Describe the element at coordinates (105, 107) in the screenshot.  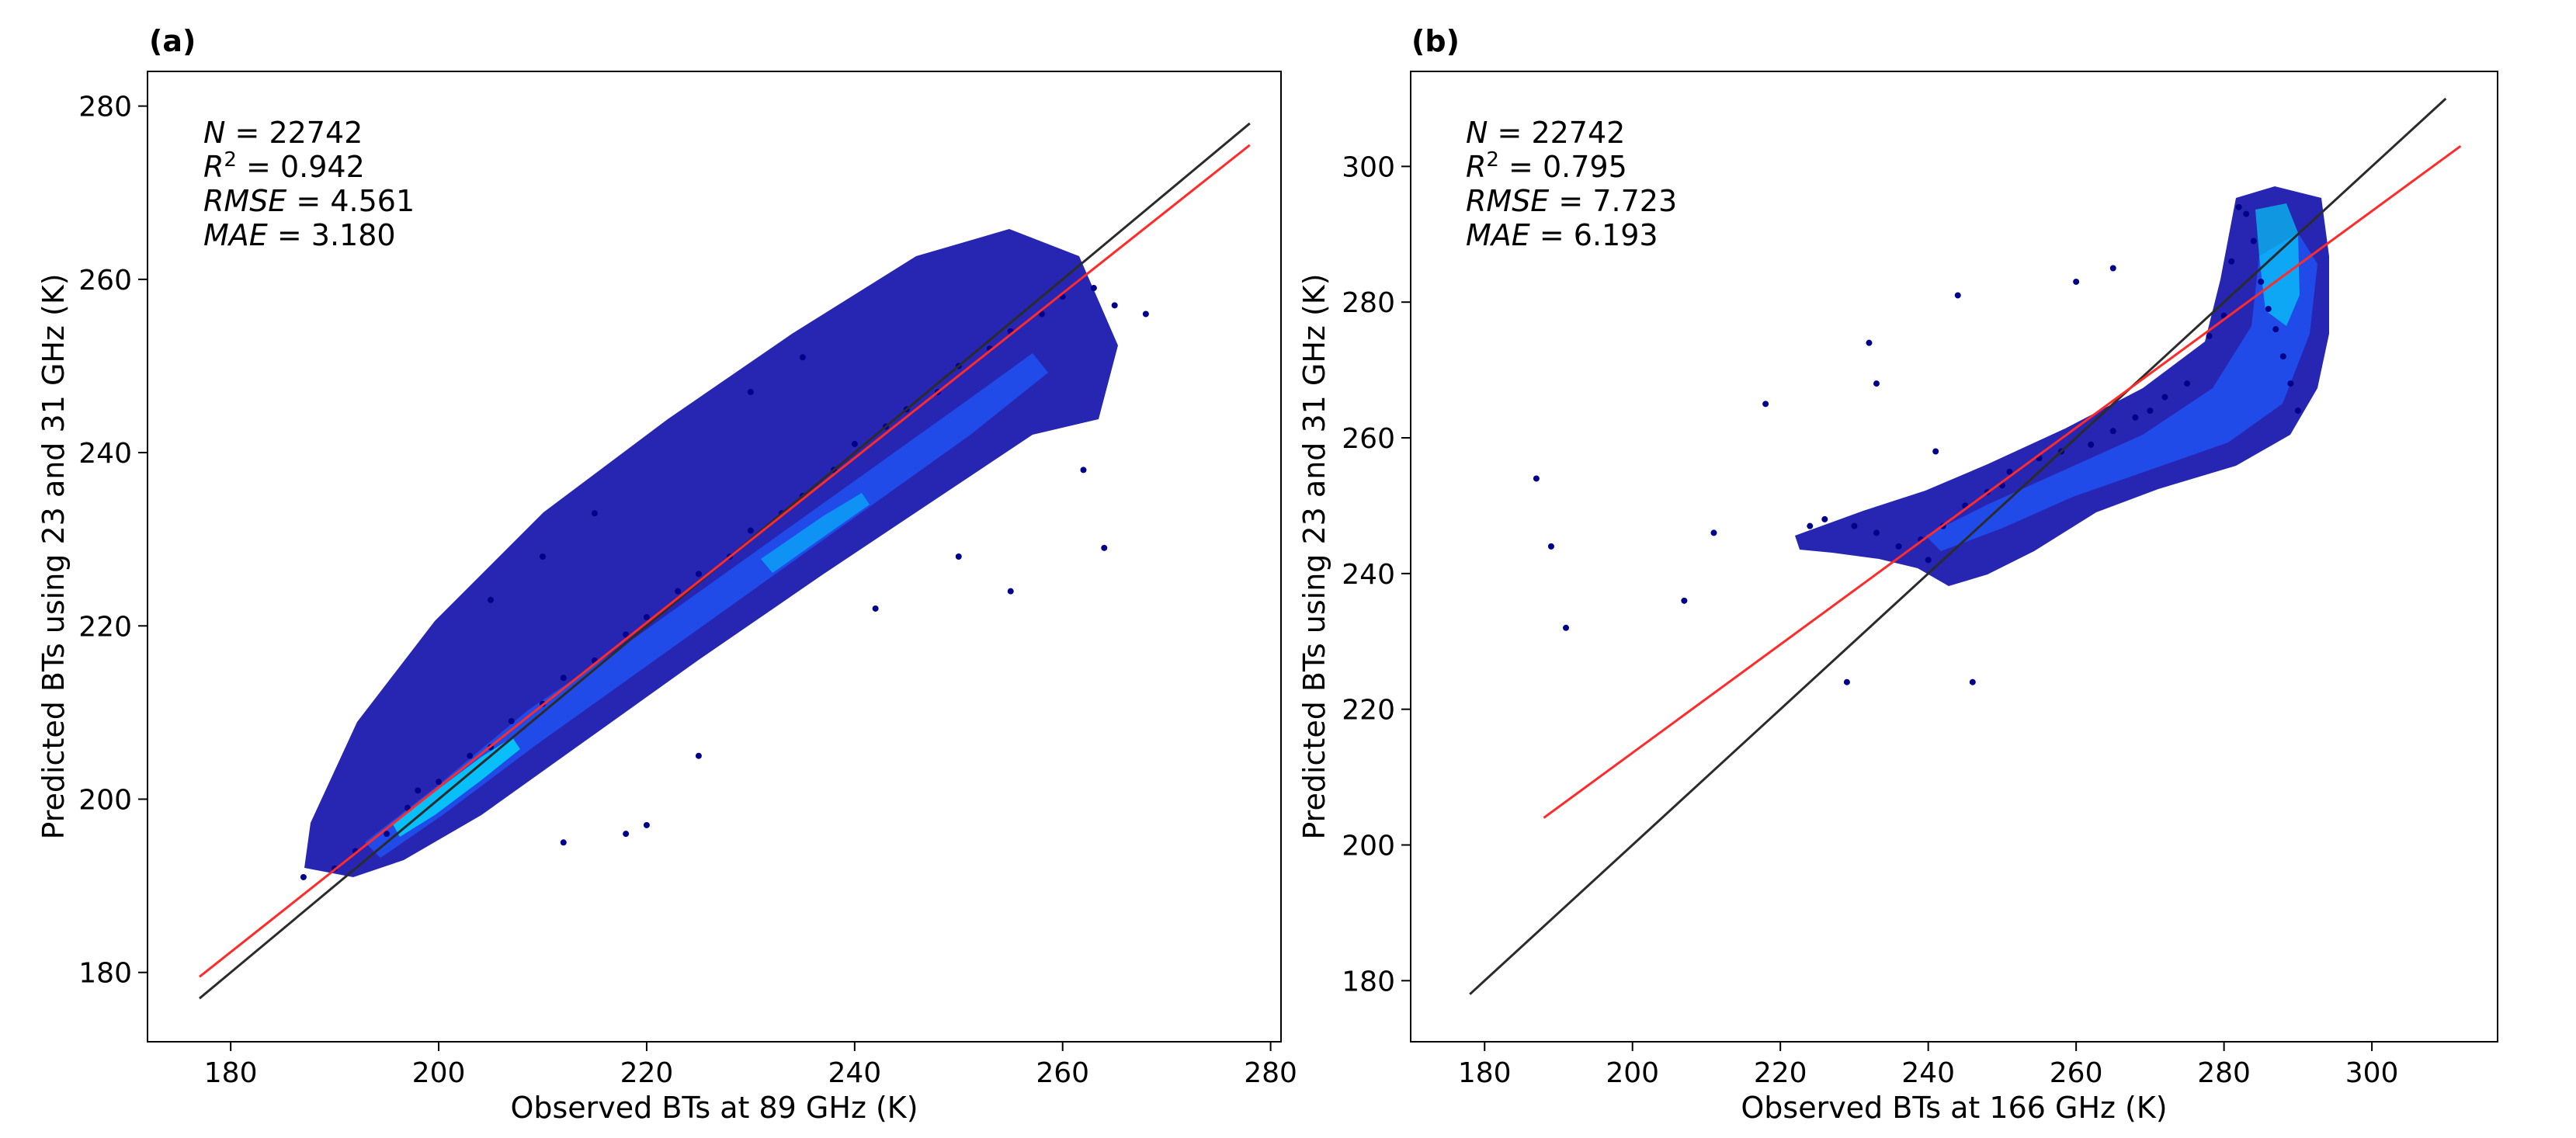
I see `panel-a-y-tick-label: 280` at that location.